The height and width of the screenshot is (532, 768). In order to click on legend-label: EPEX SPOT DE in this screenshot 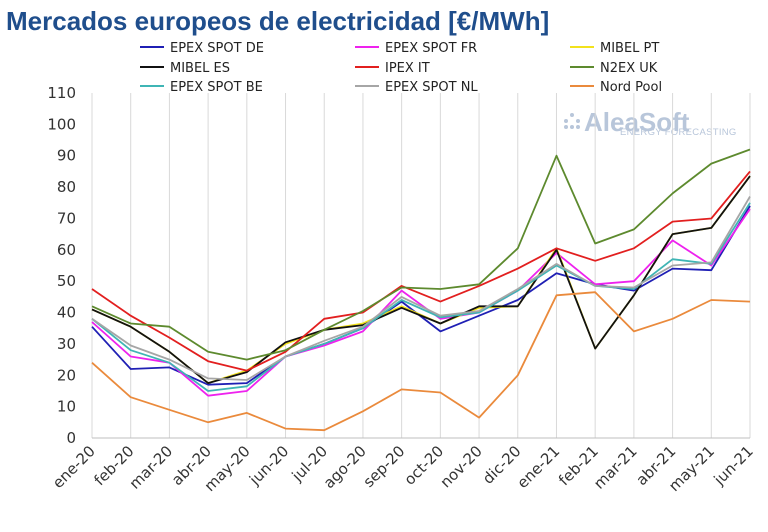, I will do `click(217, 48)`.